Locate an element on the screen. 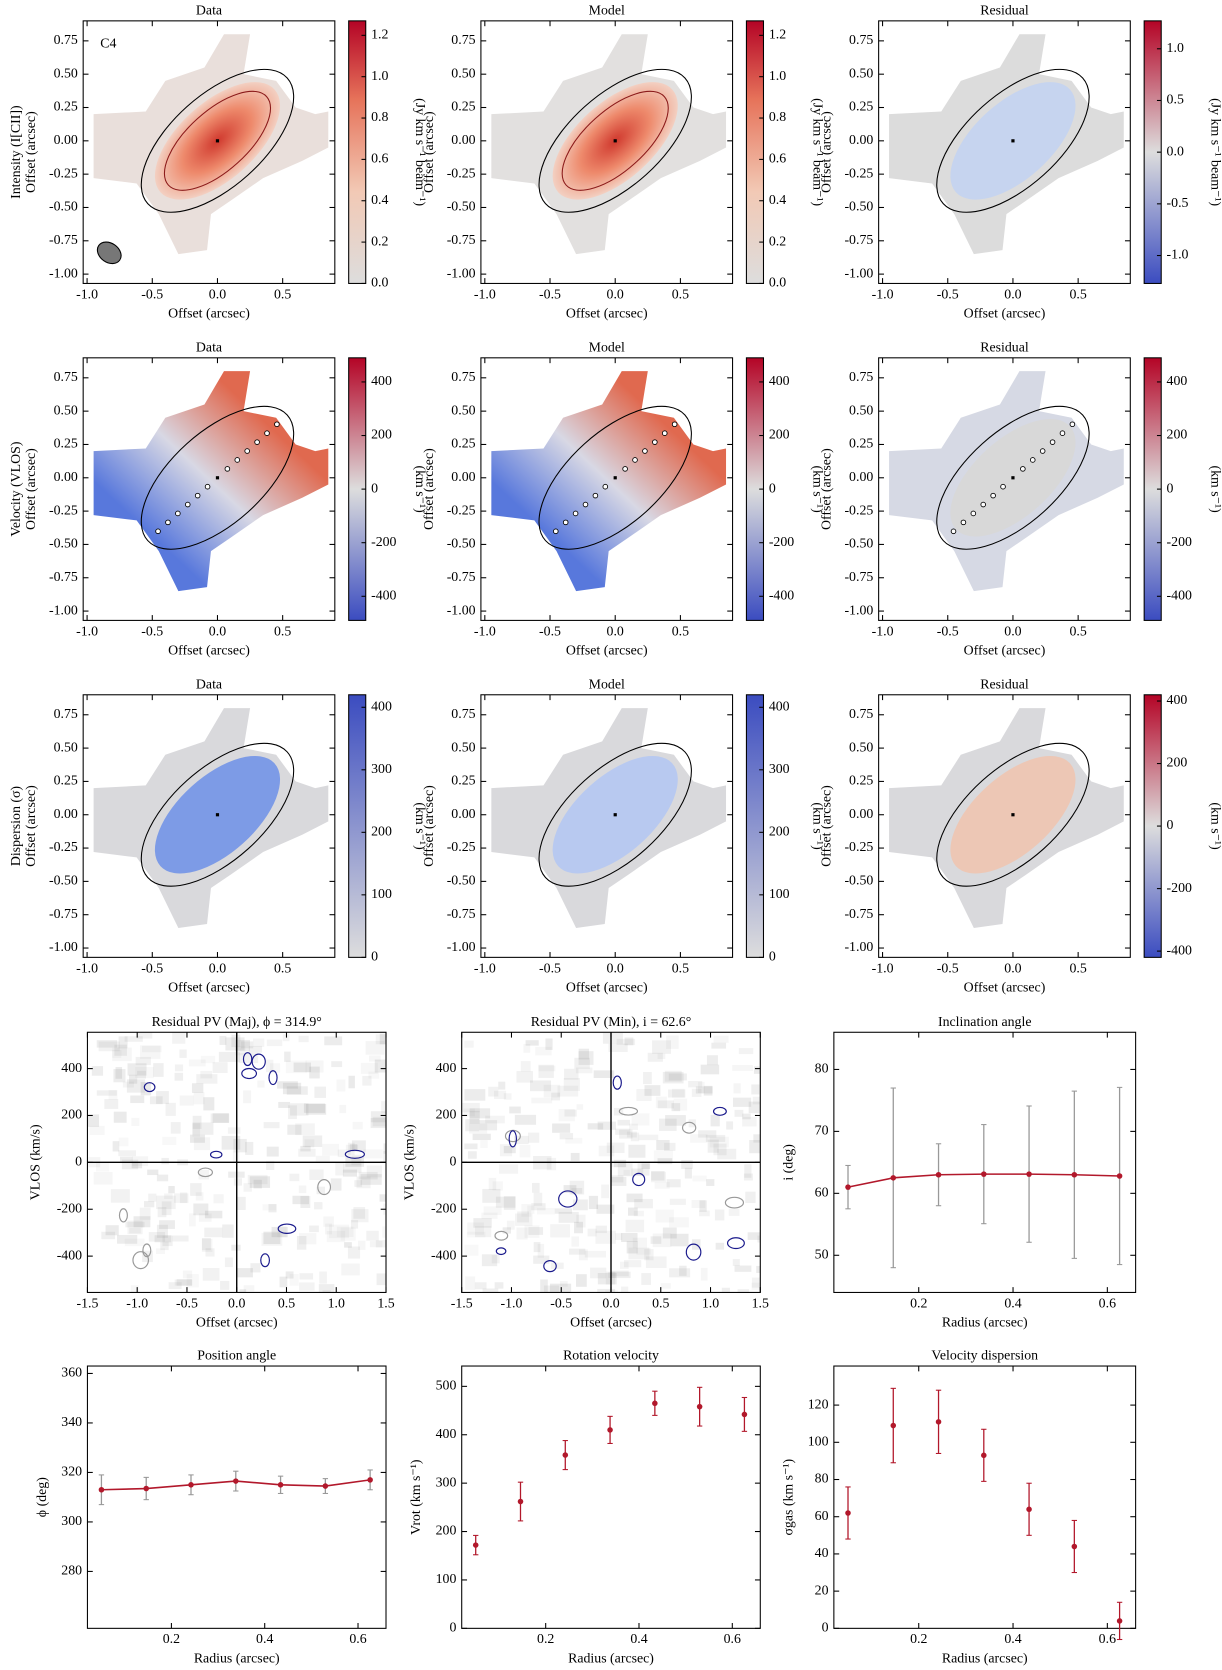 The height and width of the screenshot is (1670, 1222). colorbar-label: (km s⁻¹) is located at coordinates (818, 825).